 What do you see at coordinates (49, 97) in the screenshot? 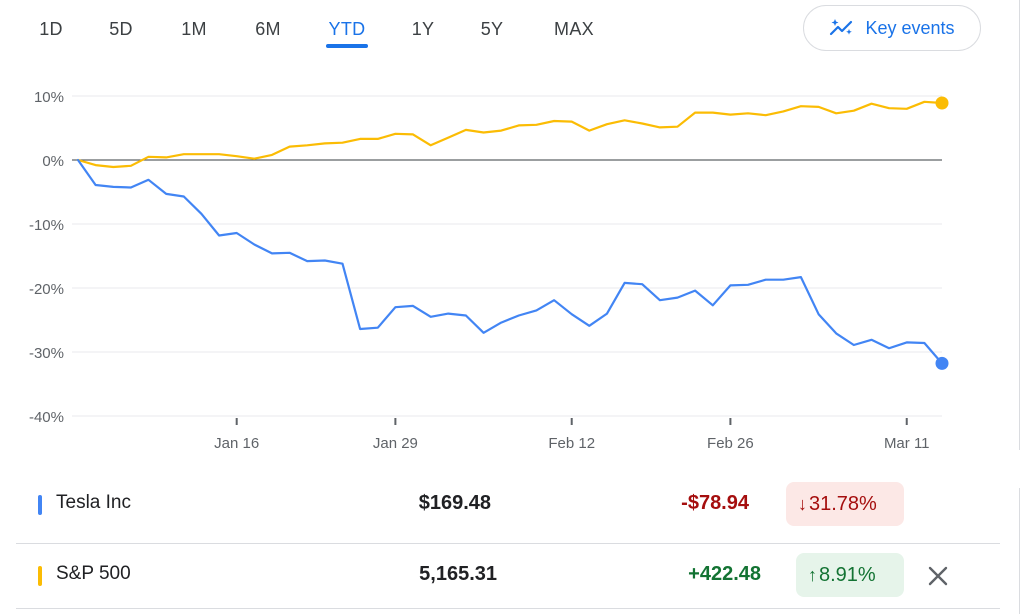
I see `y-tick-label: 10%` at bounding box center [49, 97].